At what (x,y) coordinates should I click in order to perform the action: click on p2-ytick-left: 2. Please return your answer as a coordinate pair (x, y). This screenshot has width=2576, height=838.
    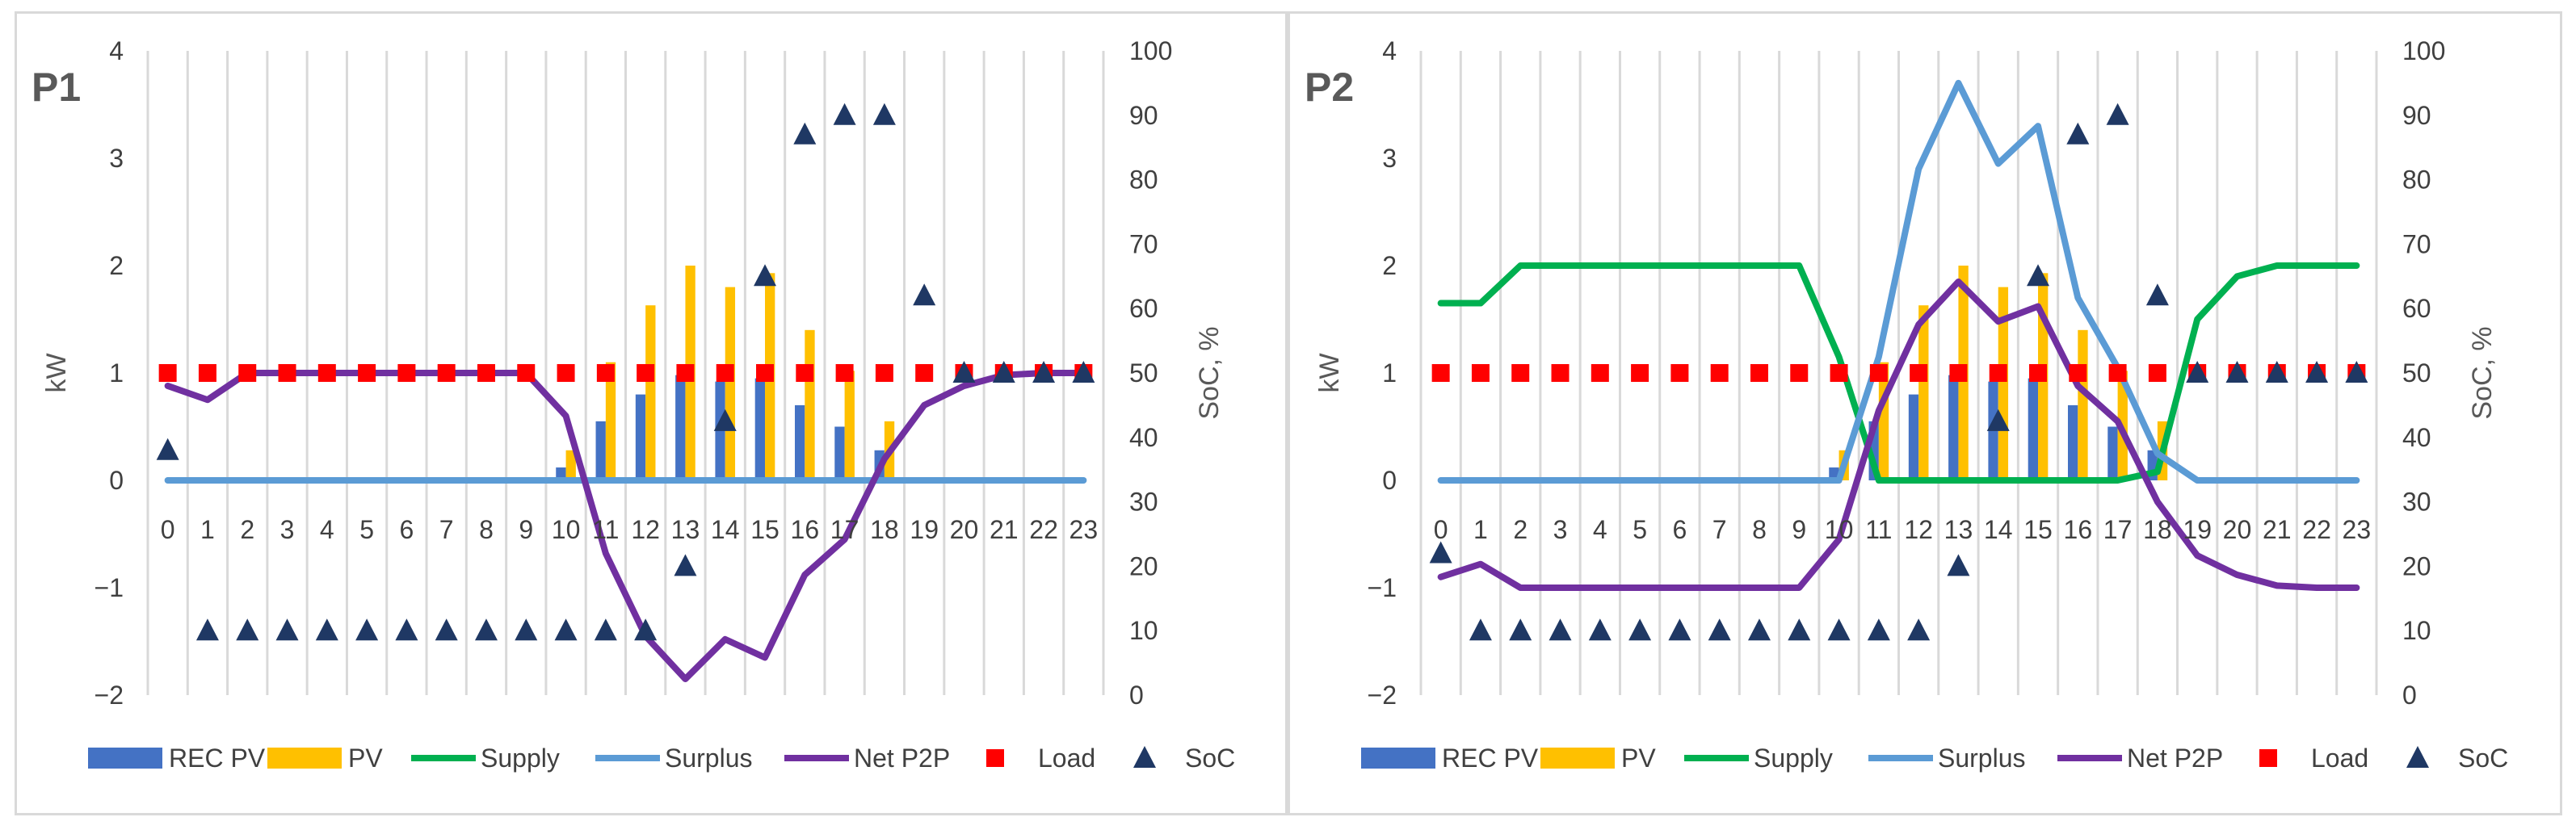
    Looking at the image, I should click on (1389, 265).